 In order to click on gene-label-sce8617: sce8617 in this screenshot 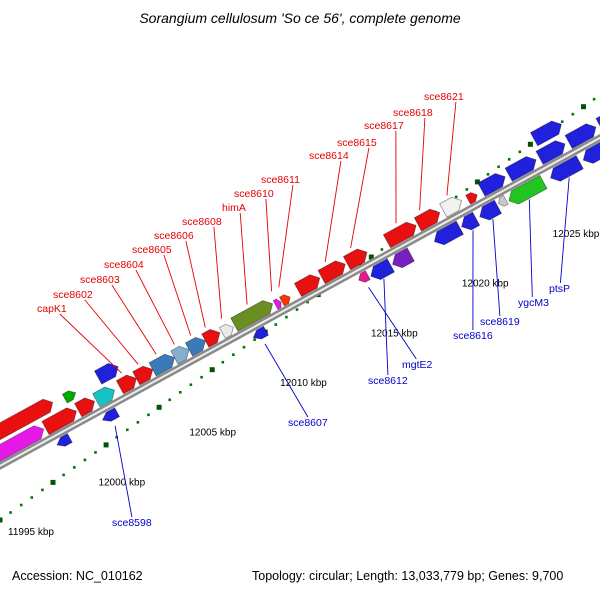, I will do `click(384, 126)`.